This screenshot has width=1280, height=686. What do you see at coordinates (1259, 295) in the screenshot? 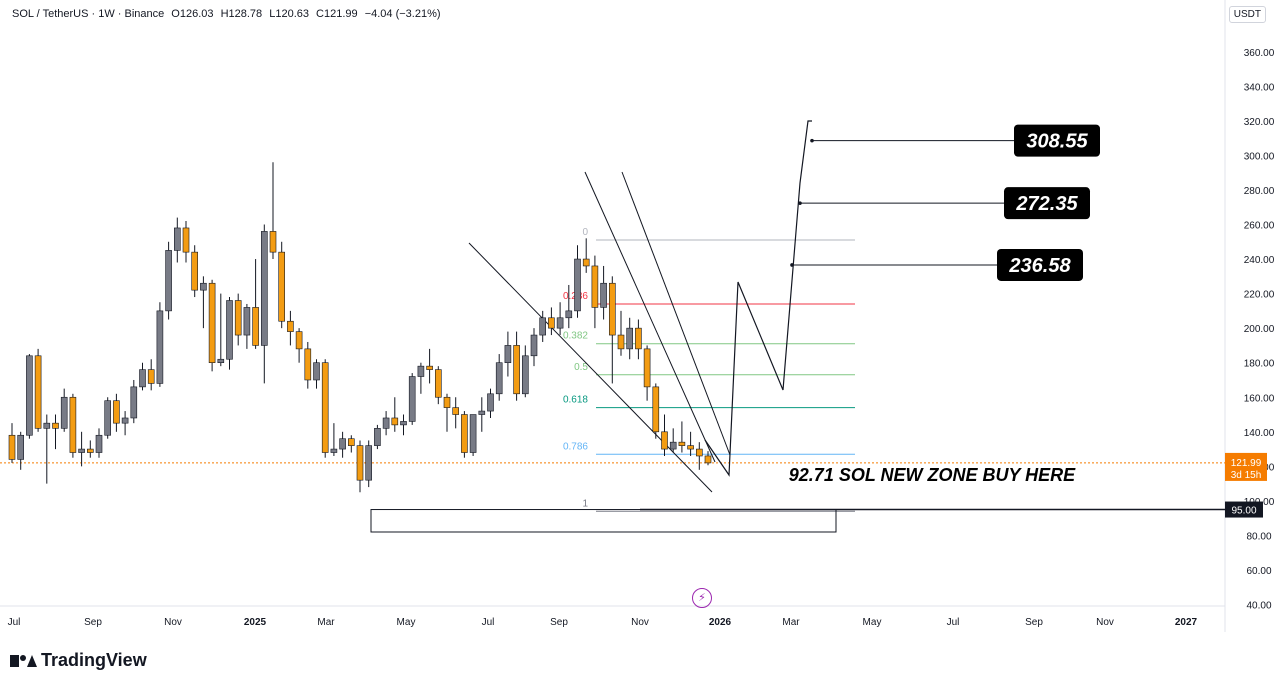
I see `y-tick-label: 220.00` at bounding box center [1259, 295].